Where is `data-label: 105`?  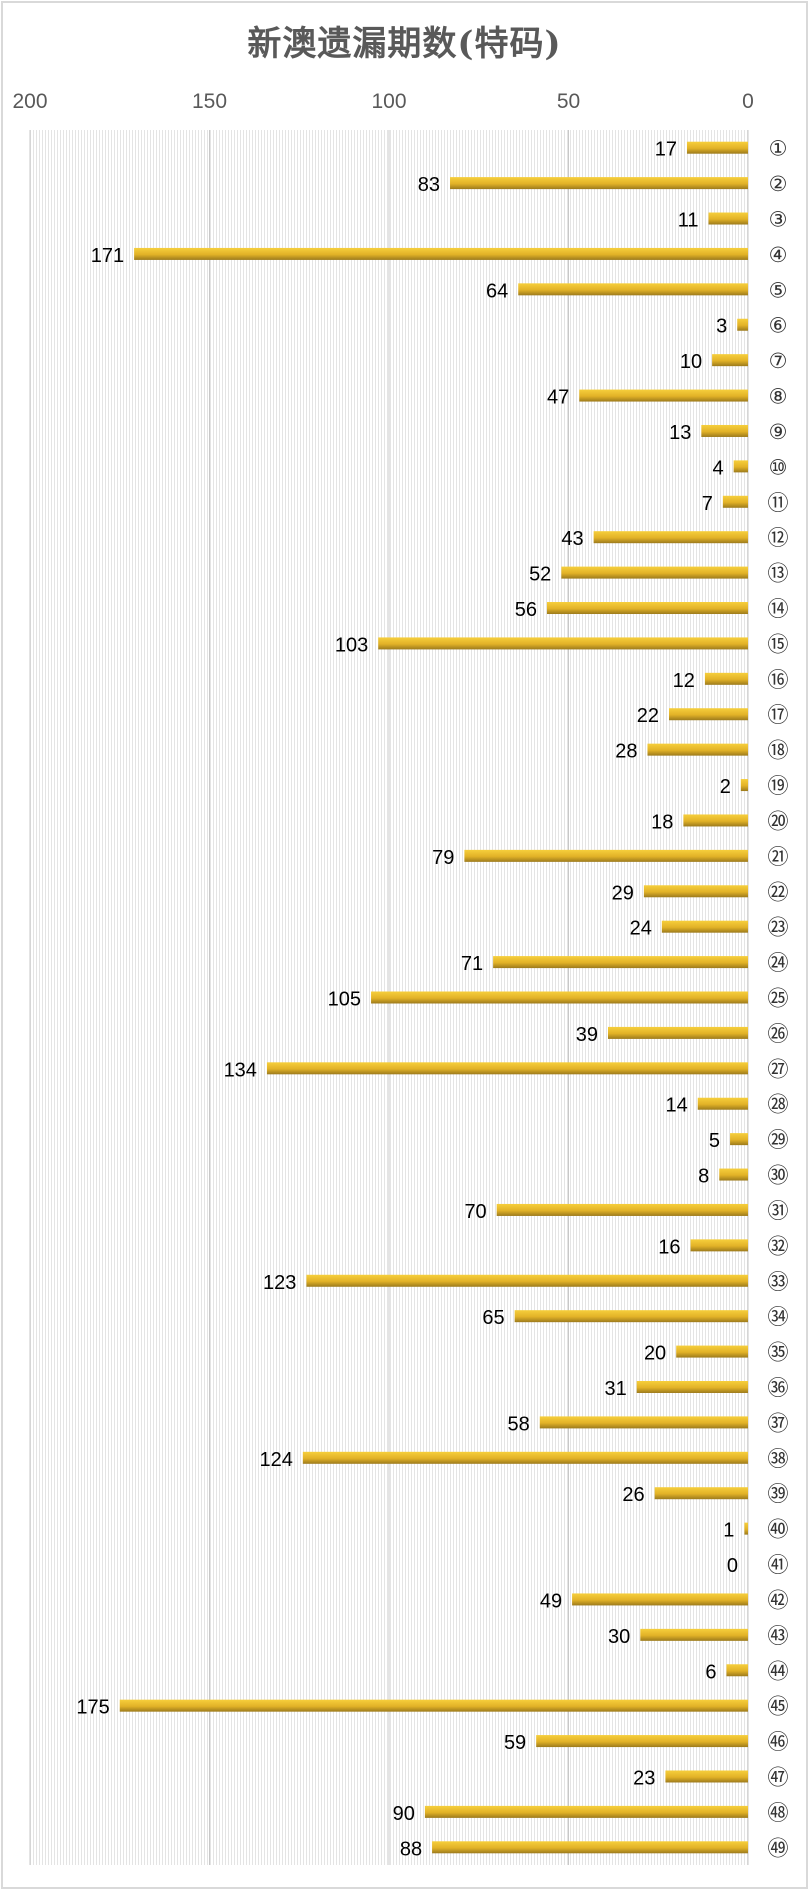 data-label: 105 is located at coordinates (344, 1000).